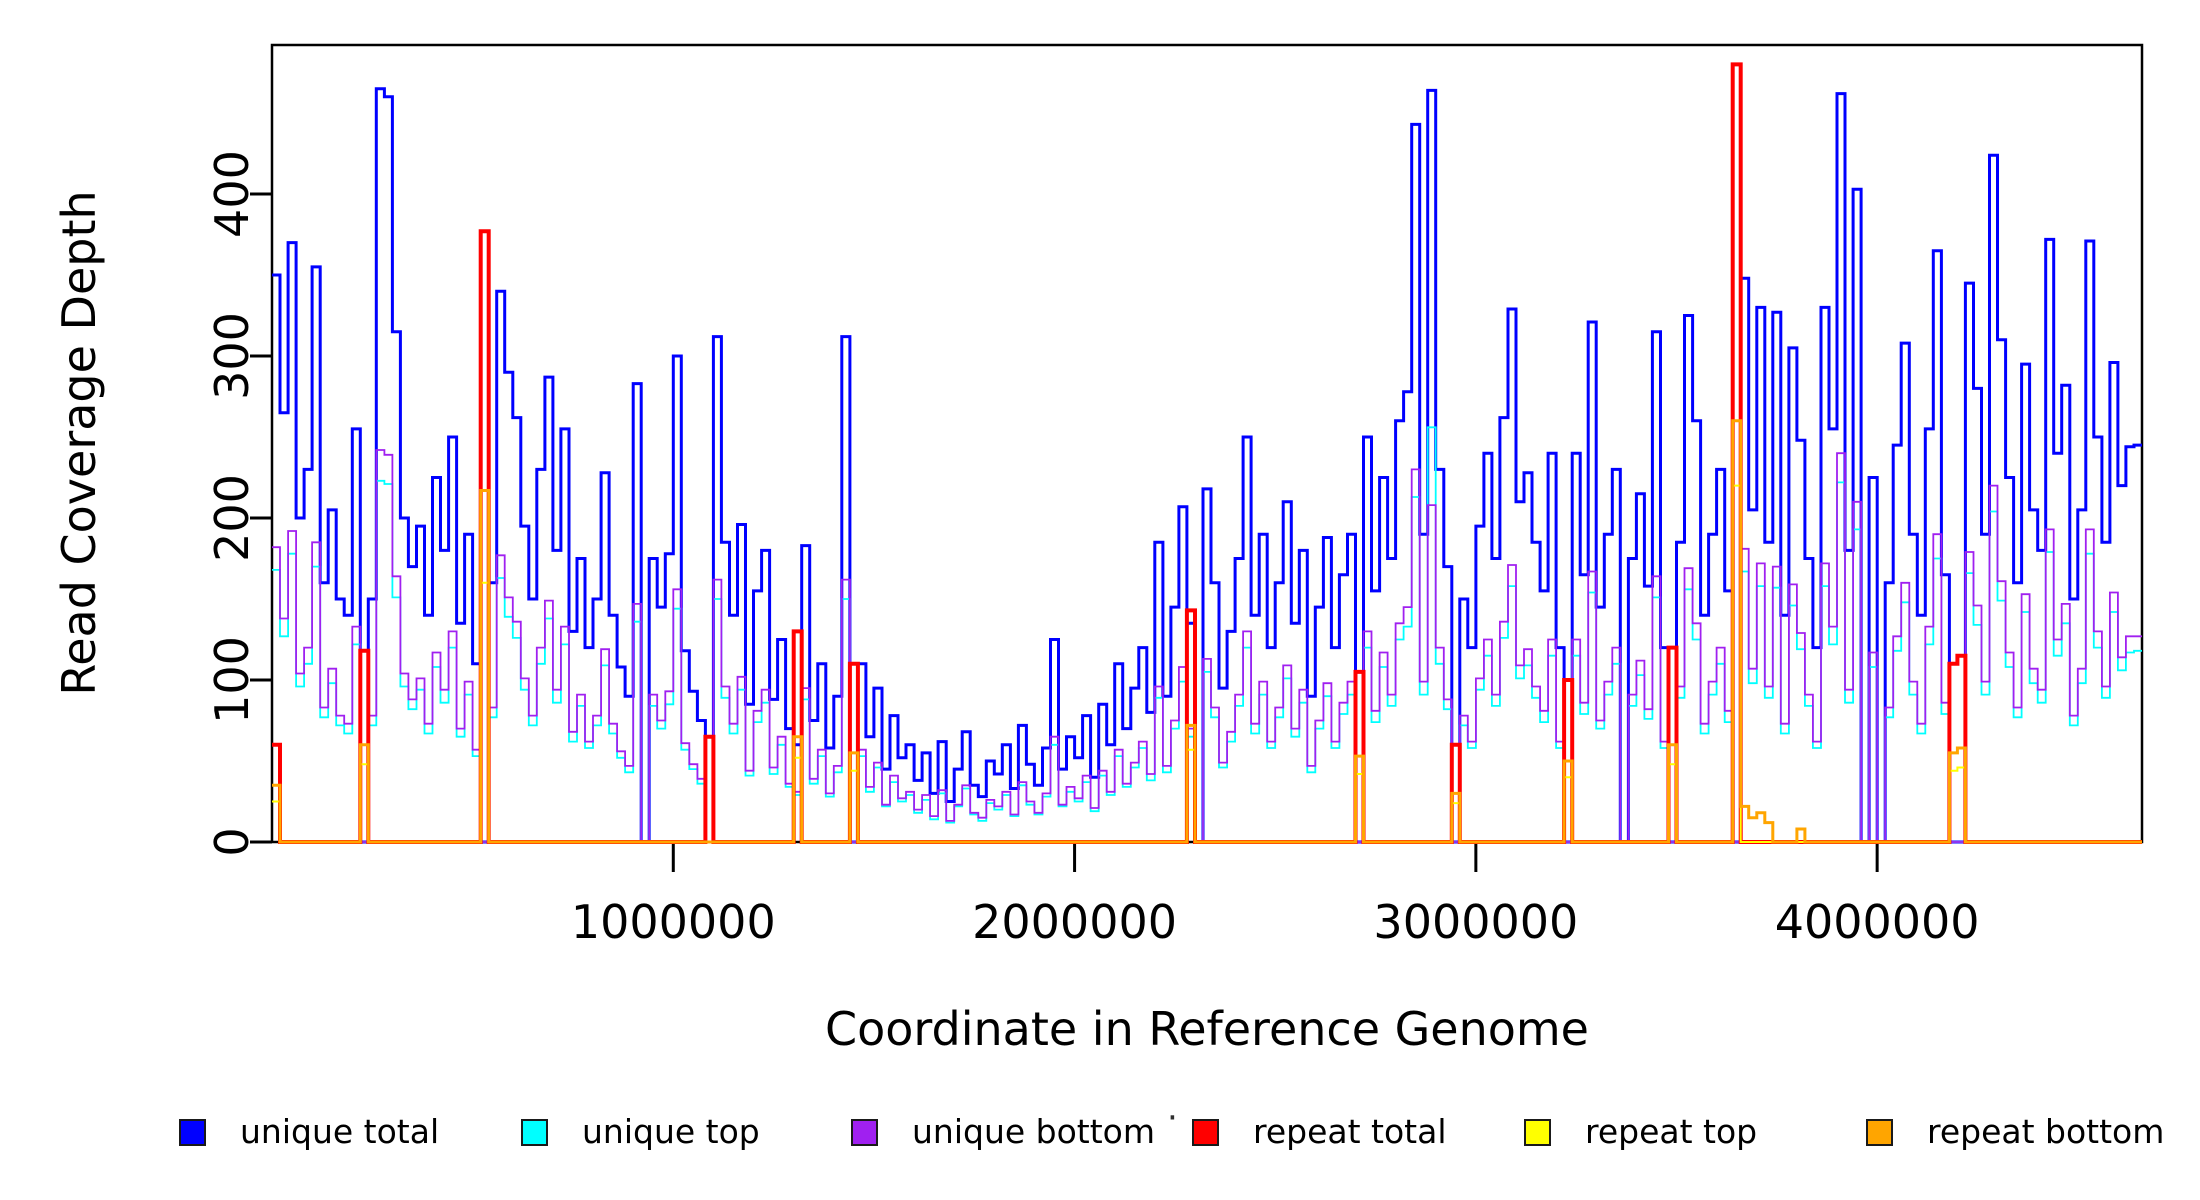  What do you see at coordinates (1034, 1131) in the screenshot?
I see `legend-label: unique bottom` at bounding box center [1034, 1131].